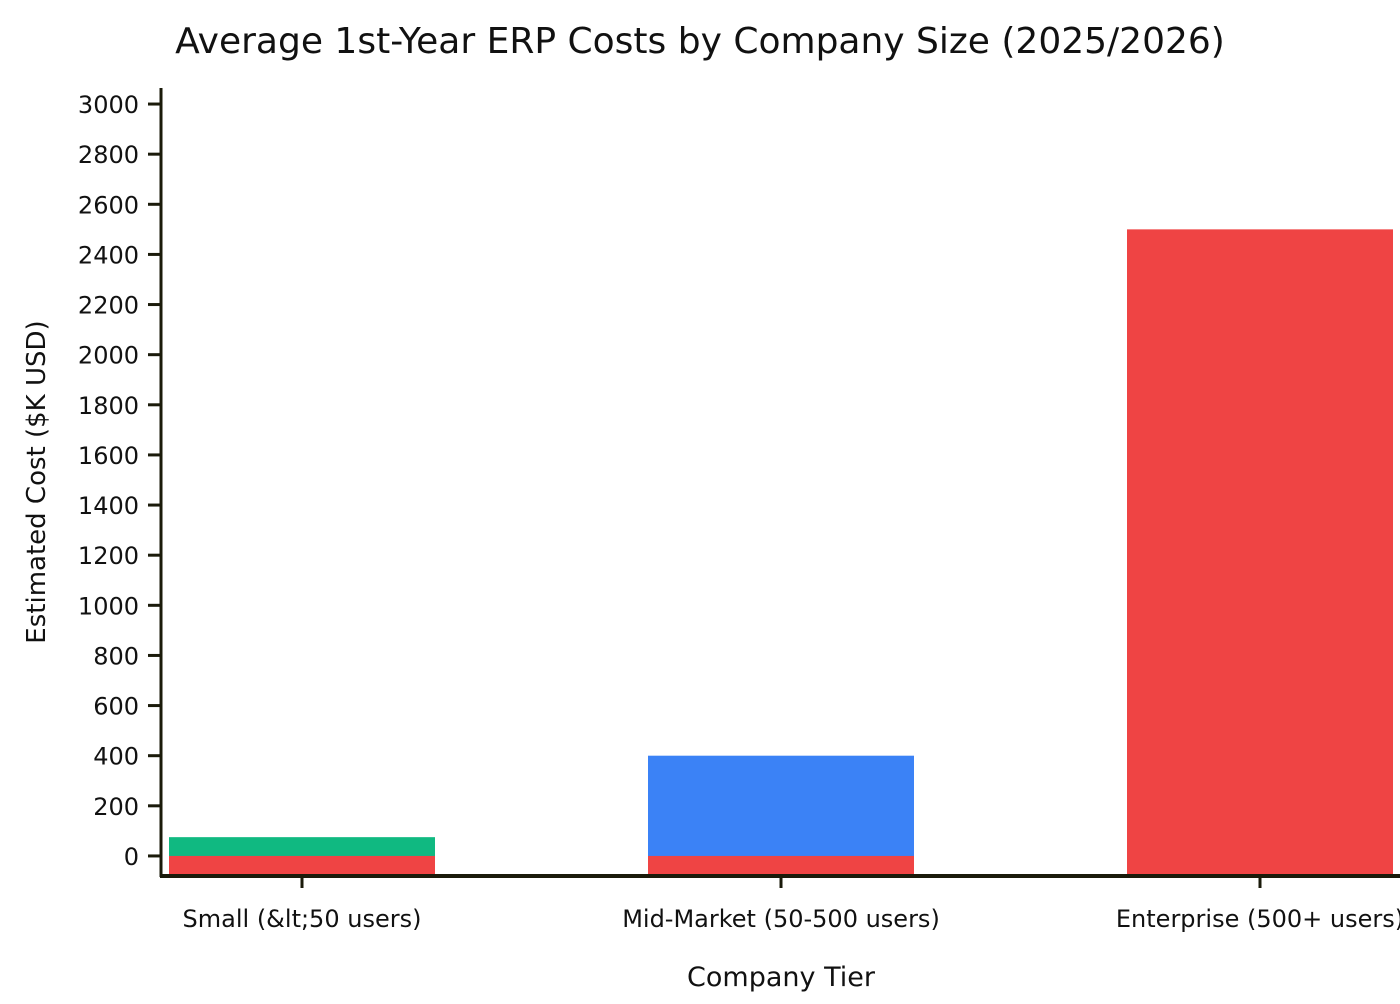  Describe the element at coordinates (108, 105) in the screenshot. I see `y-tick-label: 3000` at that location.